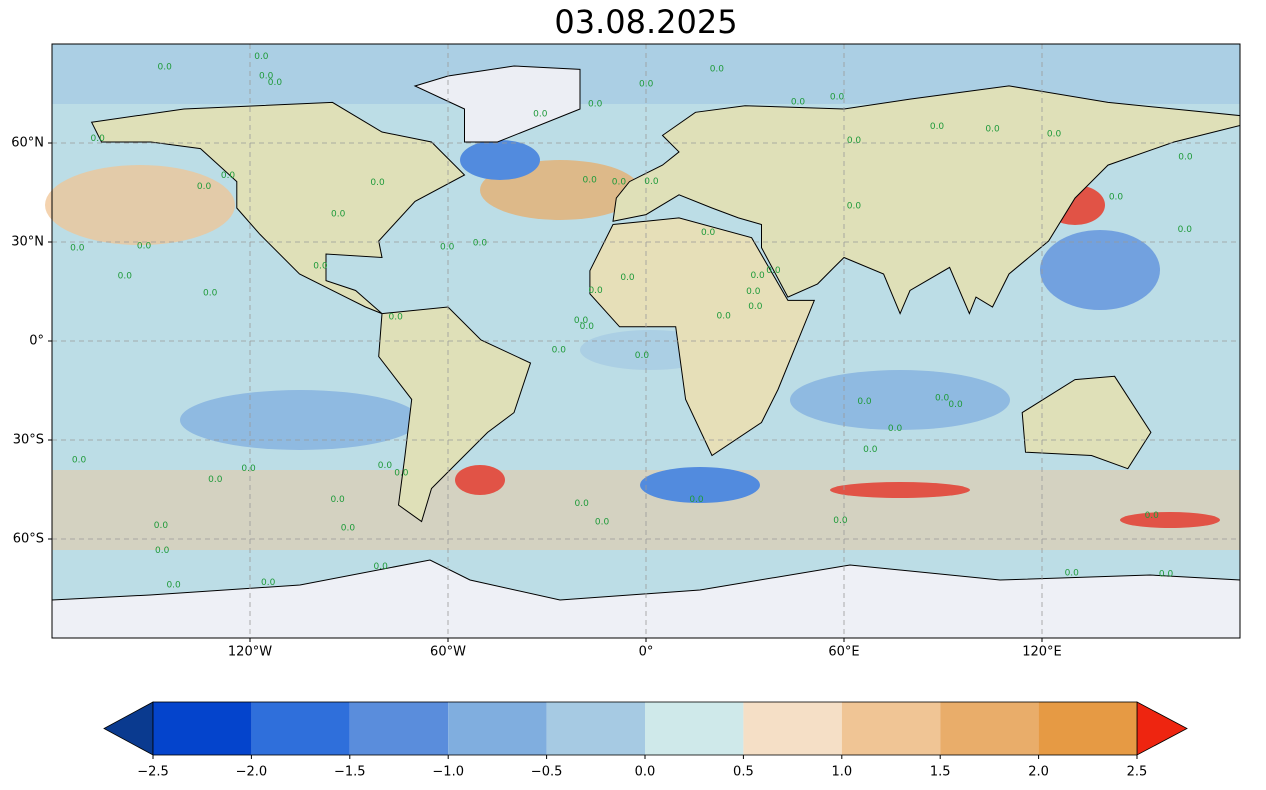  What do you see at coordinates (1162, 728) in the screenshot?
I see `colorbar-over` at bounding box center [1162, 728].